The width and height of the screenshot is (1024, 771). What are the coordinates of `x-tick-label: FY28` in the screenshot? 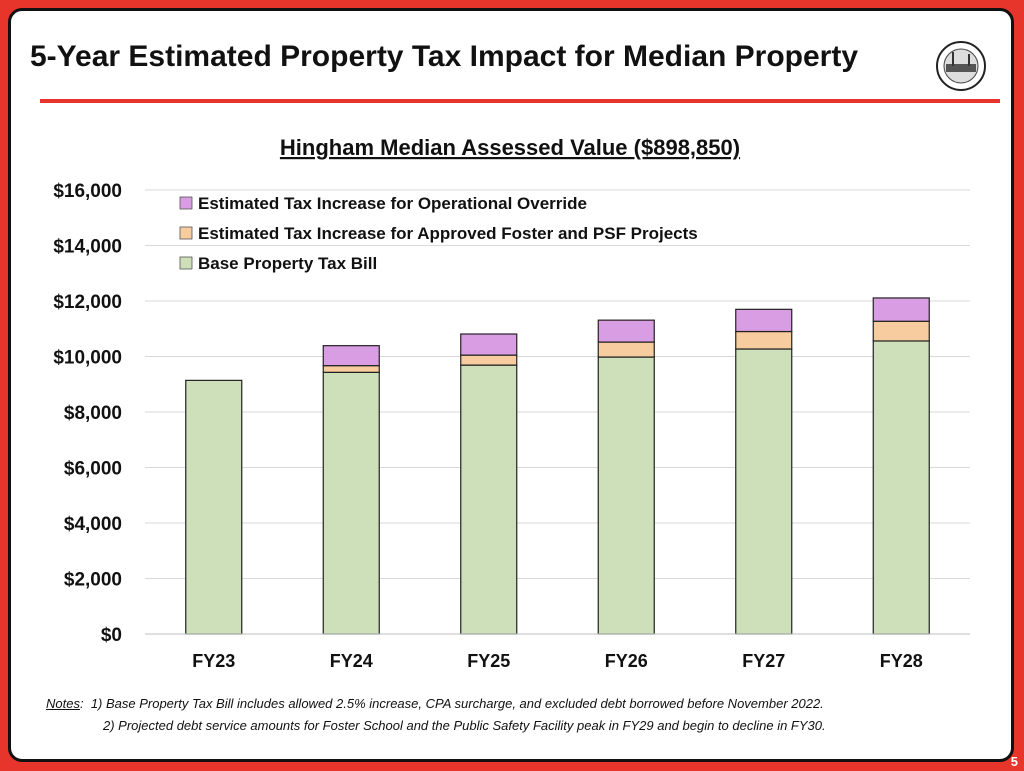 It's located at (901, 661).